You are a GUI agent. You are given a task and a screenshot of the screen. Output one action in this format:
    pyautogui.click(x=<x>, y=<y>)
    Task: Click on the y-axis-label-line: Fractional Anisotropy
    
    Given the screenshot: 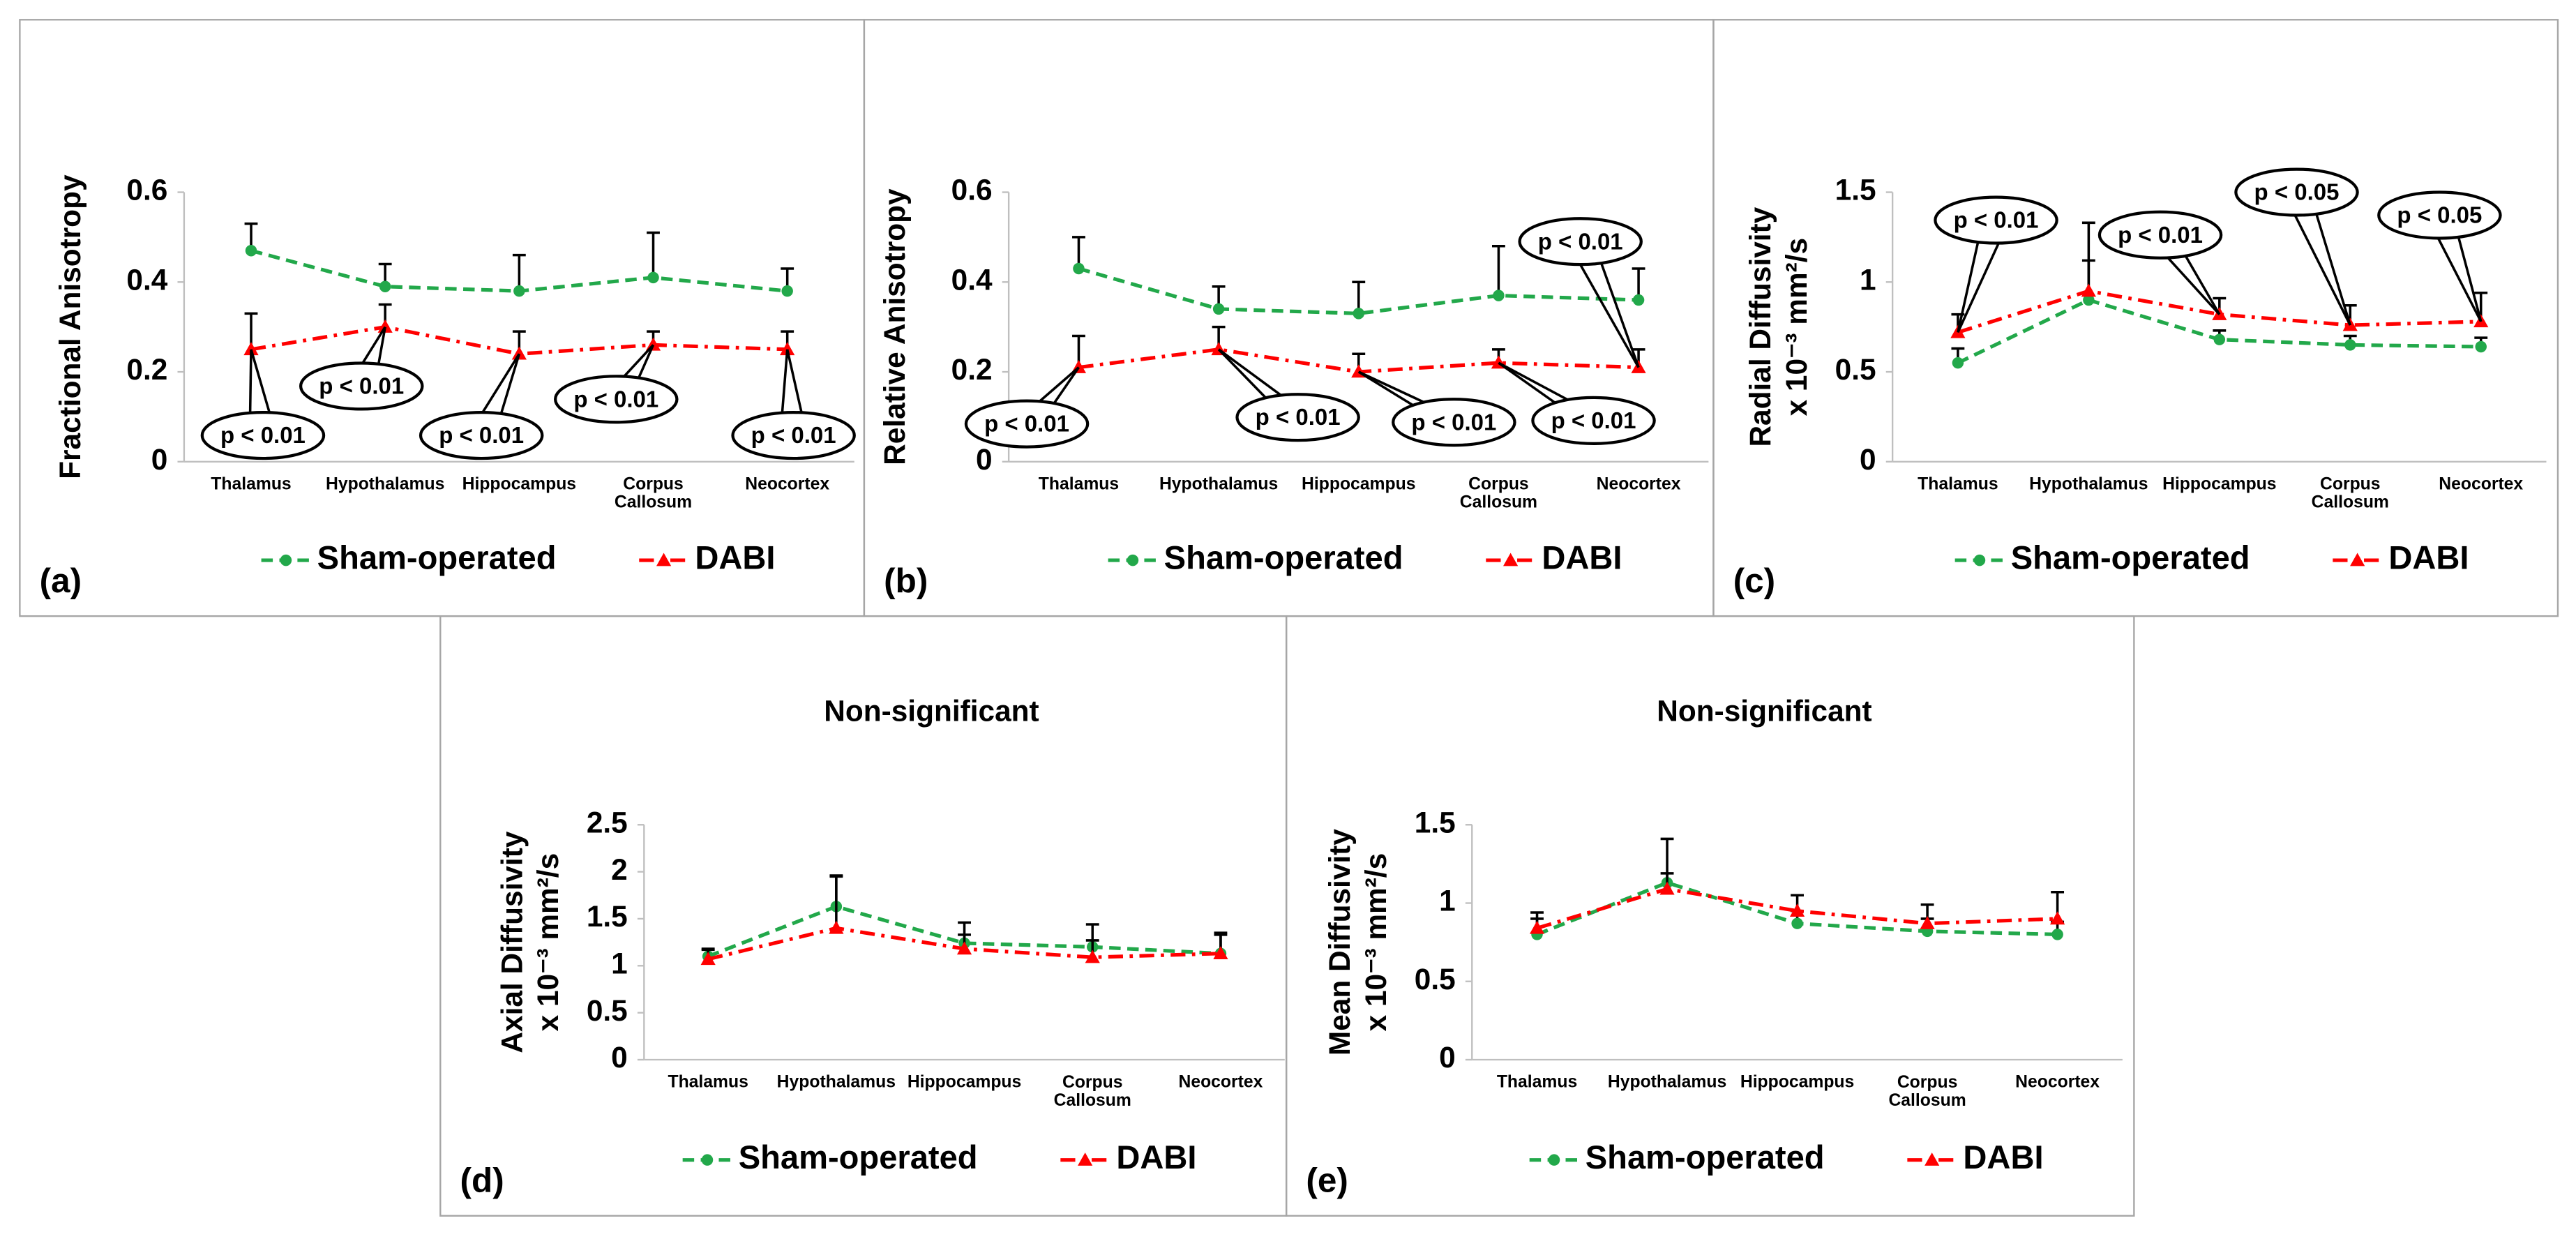 What is the action you would take?
    pyautogui.click(x=70, y=326)
    